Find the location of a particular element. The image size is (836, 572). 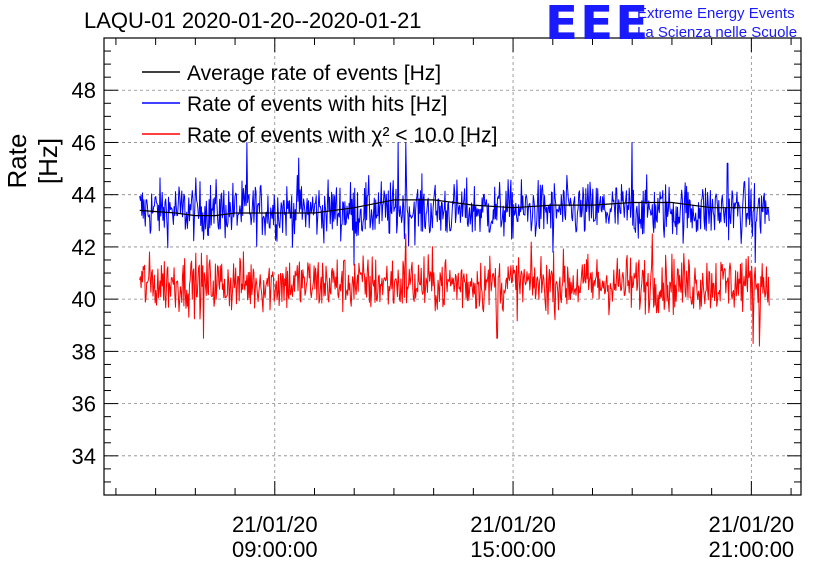

y-tick-label: 46 is located at coordinates (84, 142).